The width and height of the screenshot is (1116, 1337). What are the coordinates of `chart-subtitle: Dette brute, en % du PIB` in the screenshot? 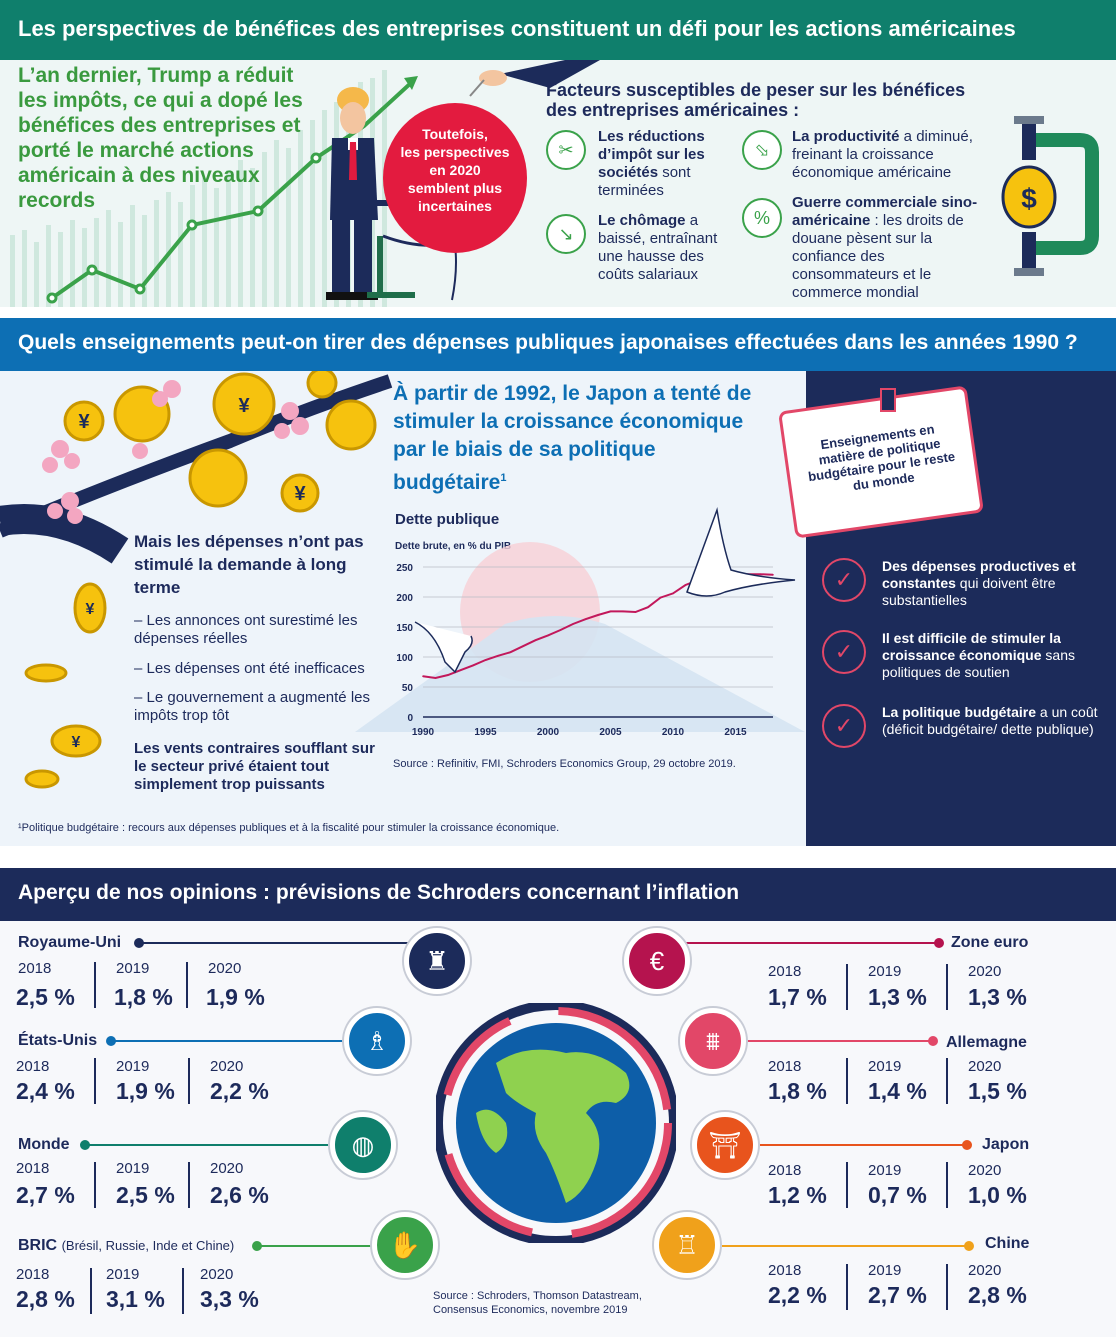 It's located at (453, 546).